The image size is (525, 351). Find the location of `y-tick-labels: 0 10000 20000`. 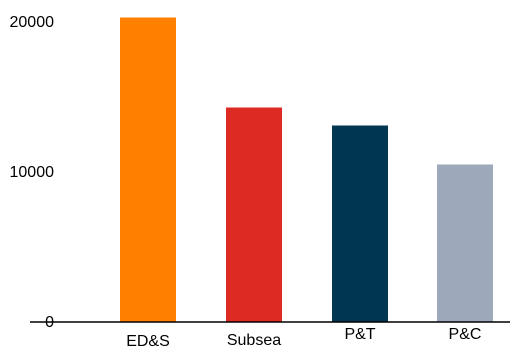

y-tick-labels: 0 10000 20000 is located at coordinates (32, 172).